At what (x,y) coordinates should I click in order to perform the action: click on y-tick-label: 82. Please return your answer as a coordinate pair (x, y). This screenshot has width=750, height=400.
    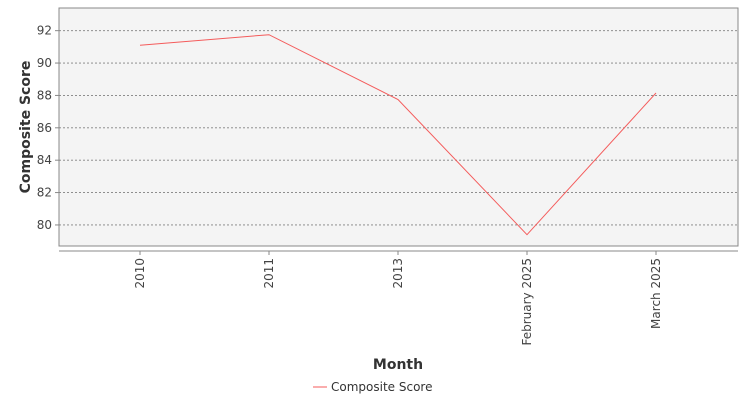
    Looking at the image, I should click on (44, 193).